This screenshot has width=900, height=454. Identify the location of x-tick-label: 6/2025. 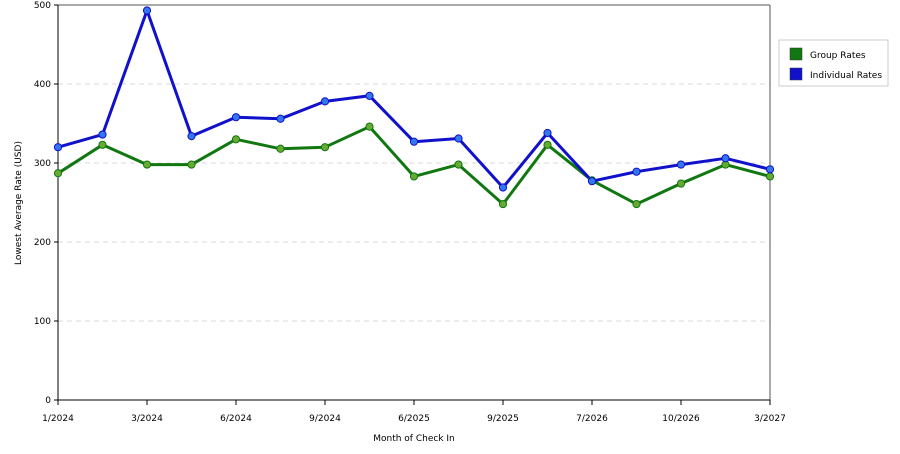
(414, 419).